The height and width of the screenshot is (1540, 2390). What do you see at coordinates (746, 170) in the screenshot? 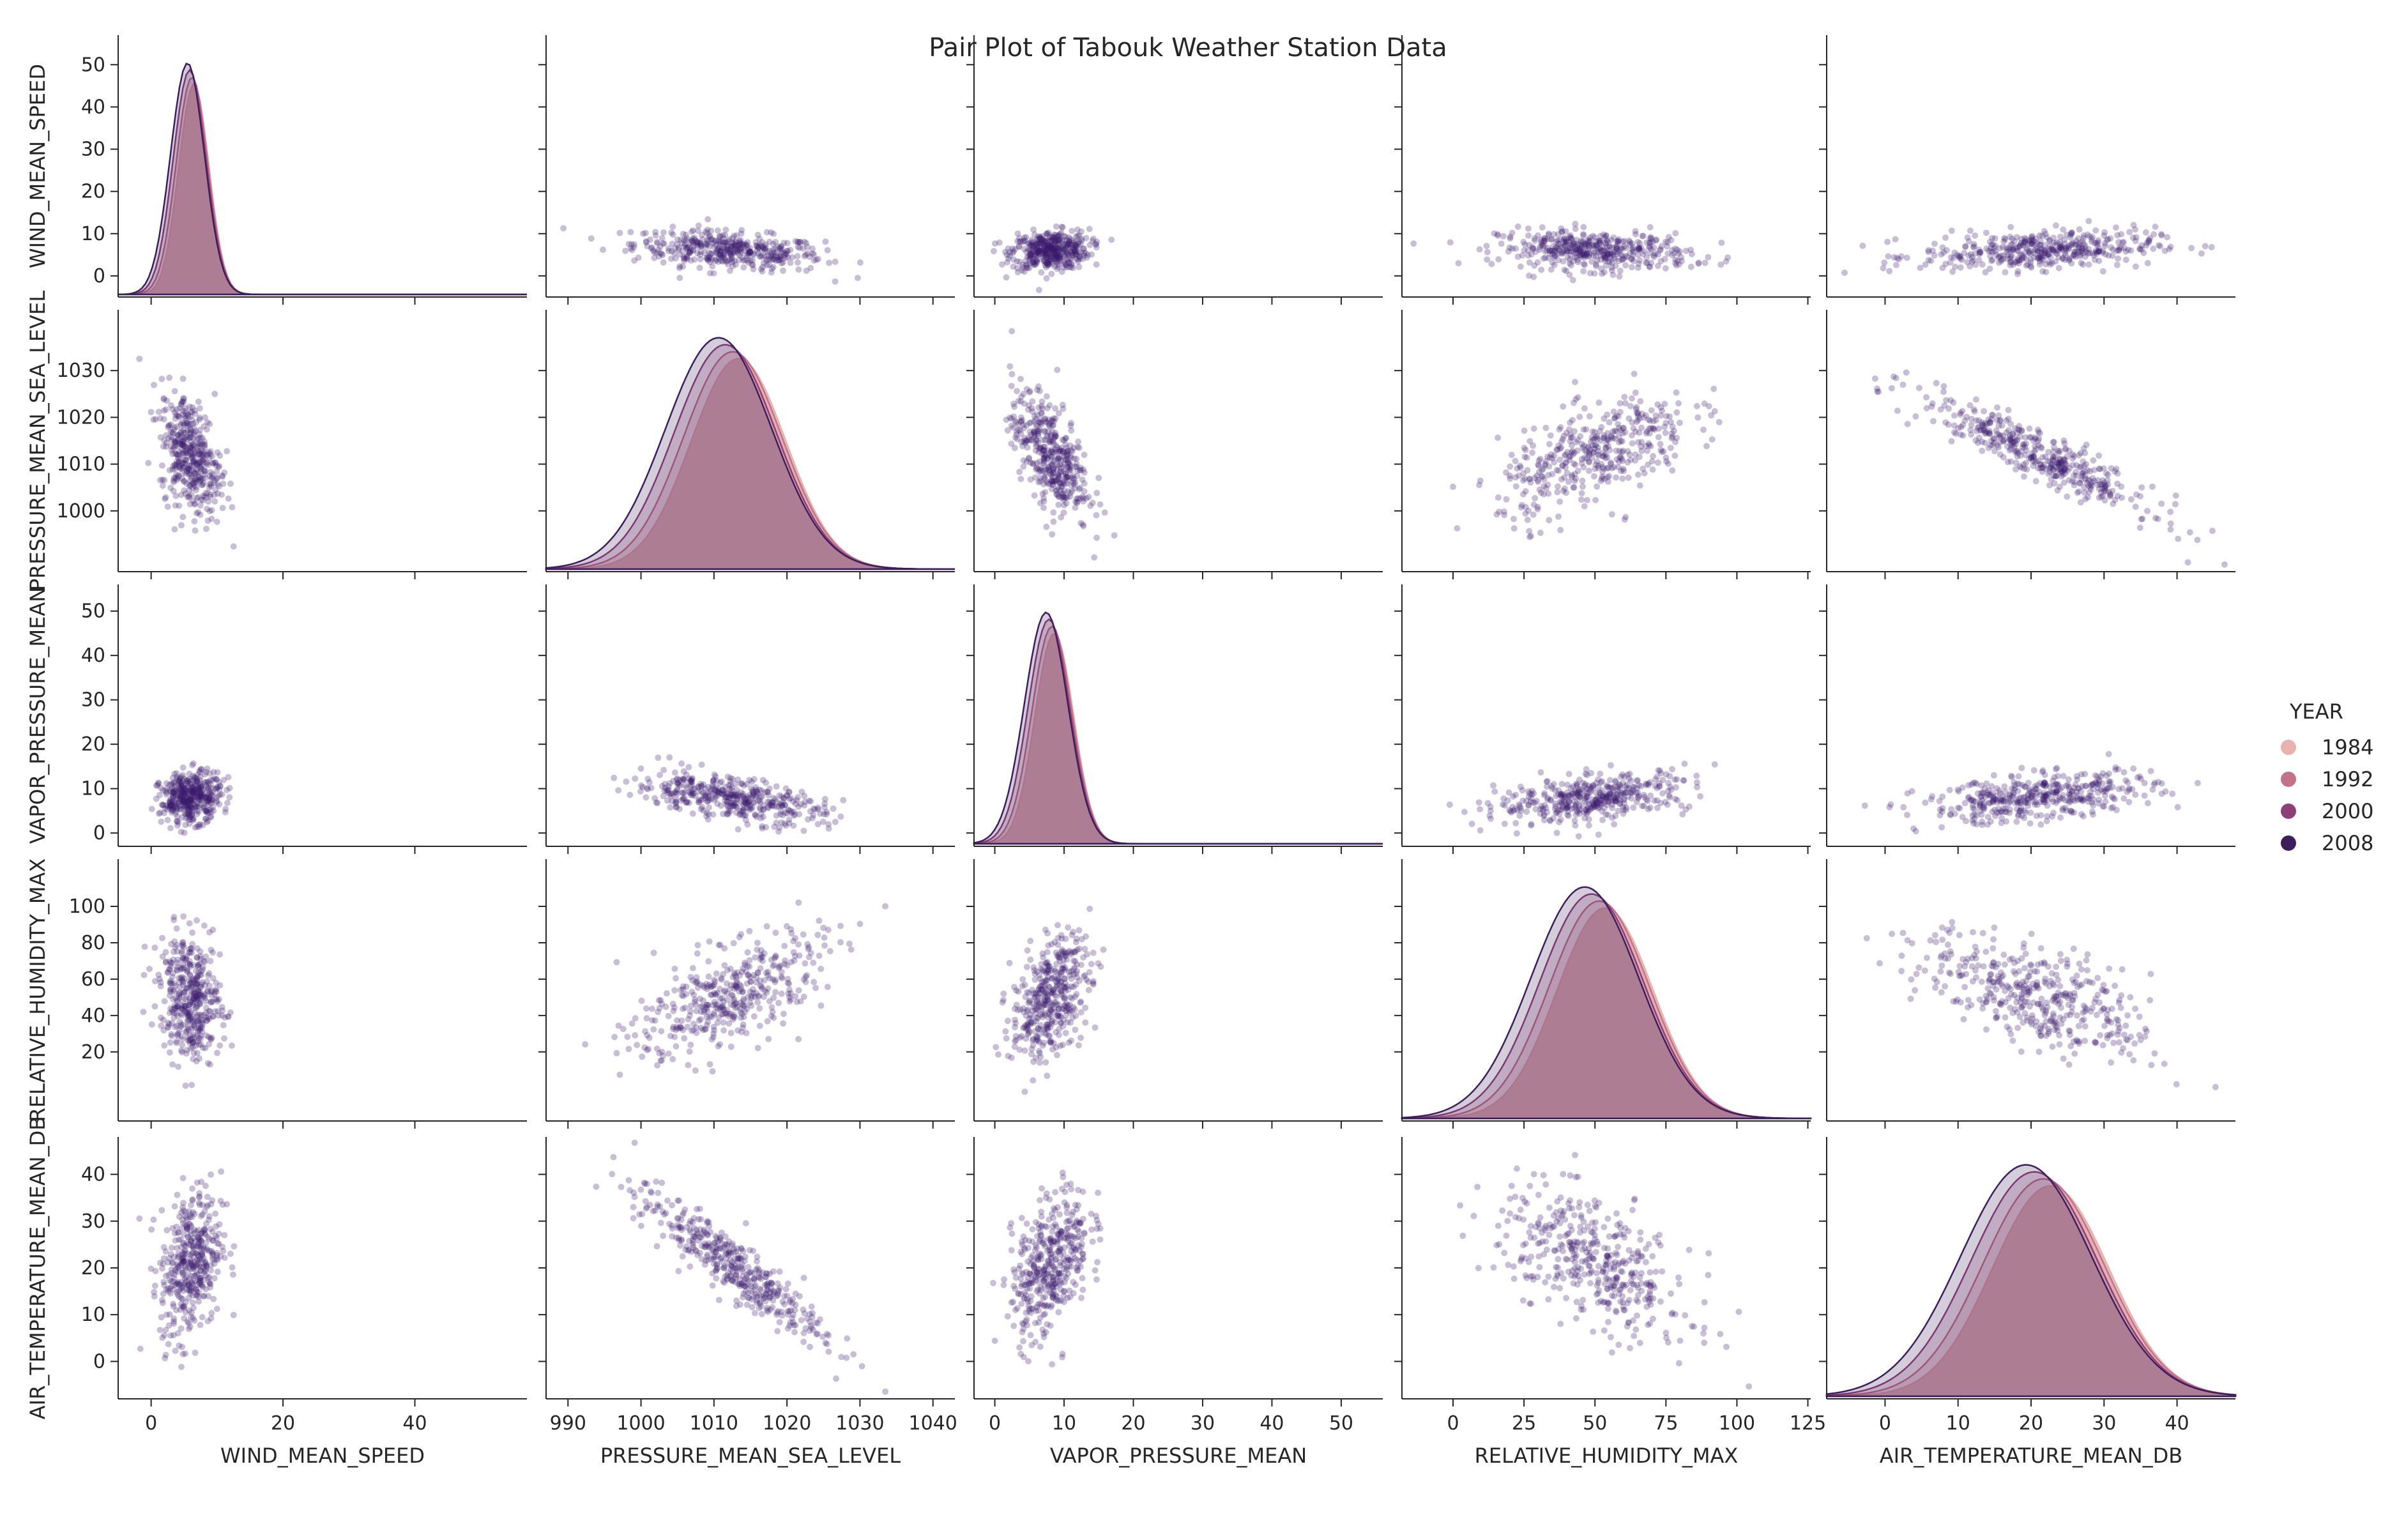
I see `panel-pressure_mean_sea_level-vs-wind_mean_speed` at bounding box center [746, 170].